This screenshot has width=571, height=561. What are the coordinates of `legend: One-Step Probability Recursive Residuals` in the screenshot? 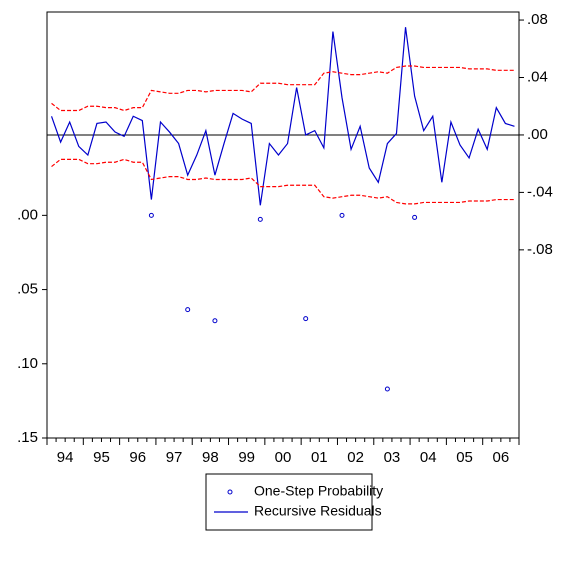 It's located at (294, 502).